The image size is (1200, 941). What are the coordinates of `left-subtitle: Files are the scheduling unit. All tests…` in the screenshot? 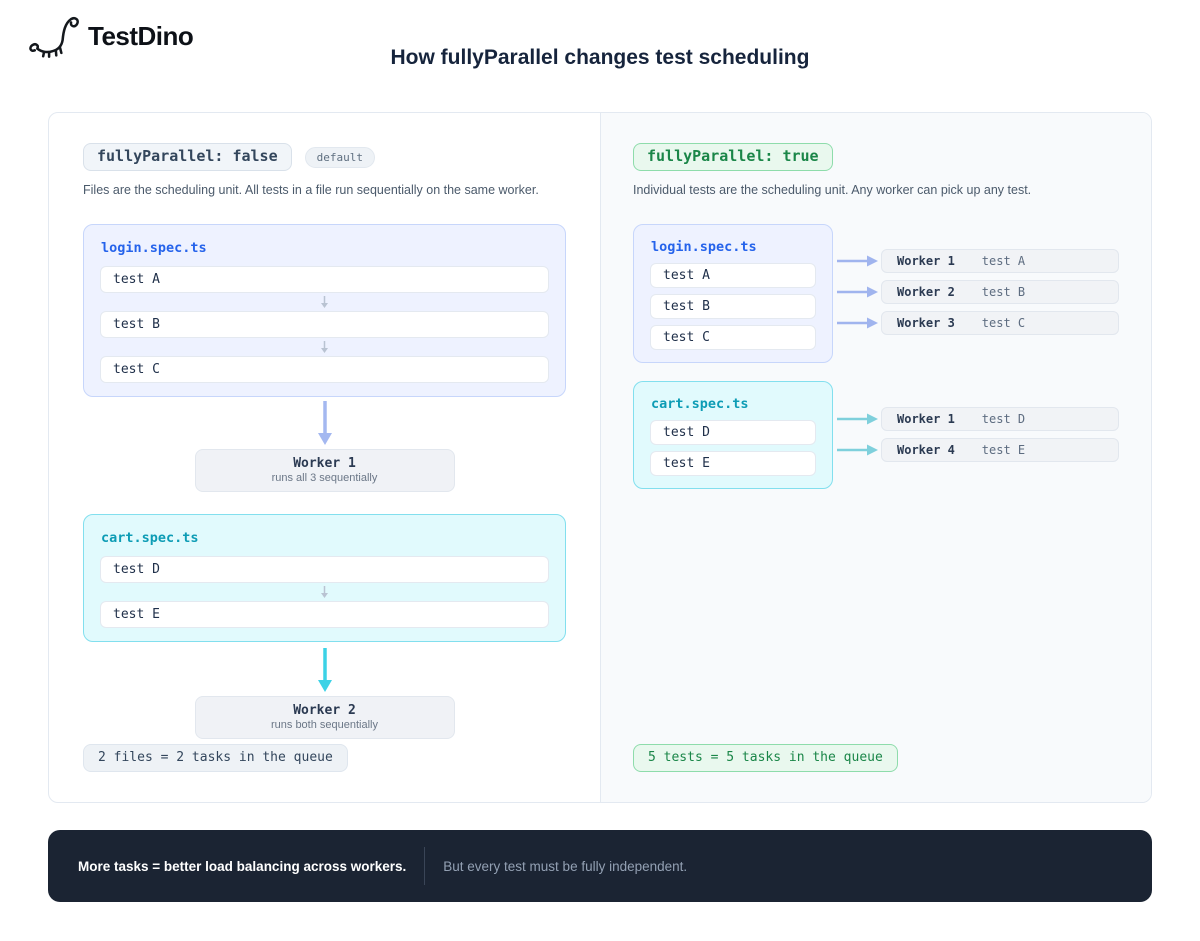 It's located at (311, 190).